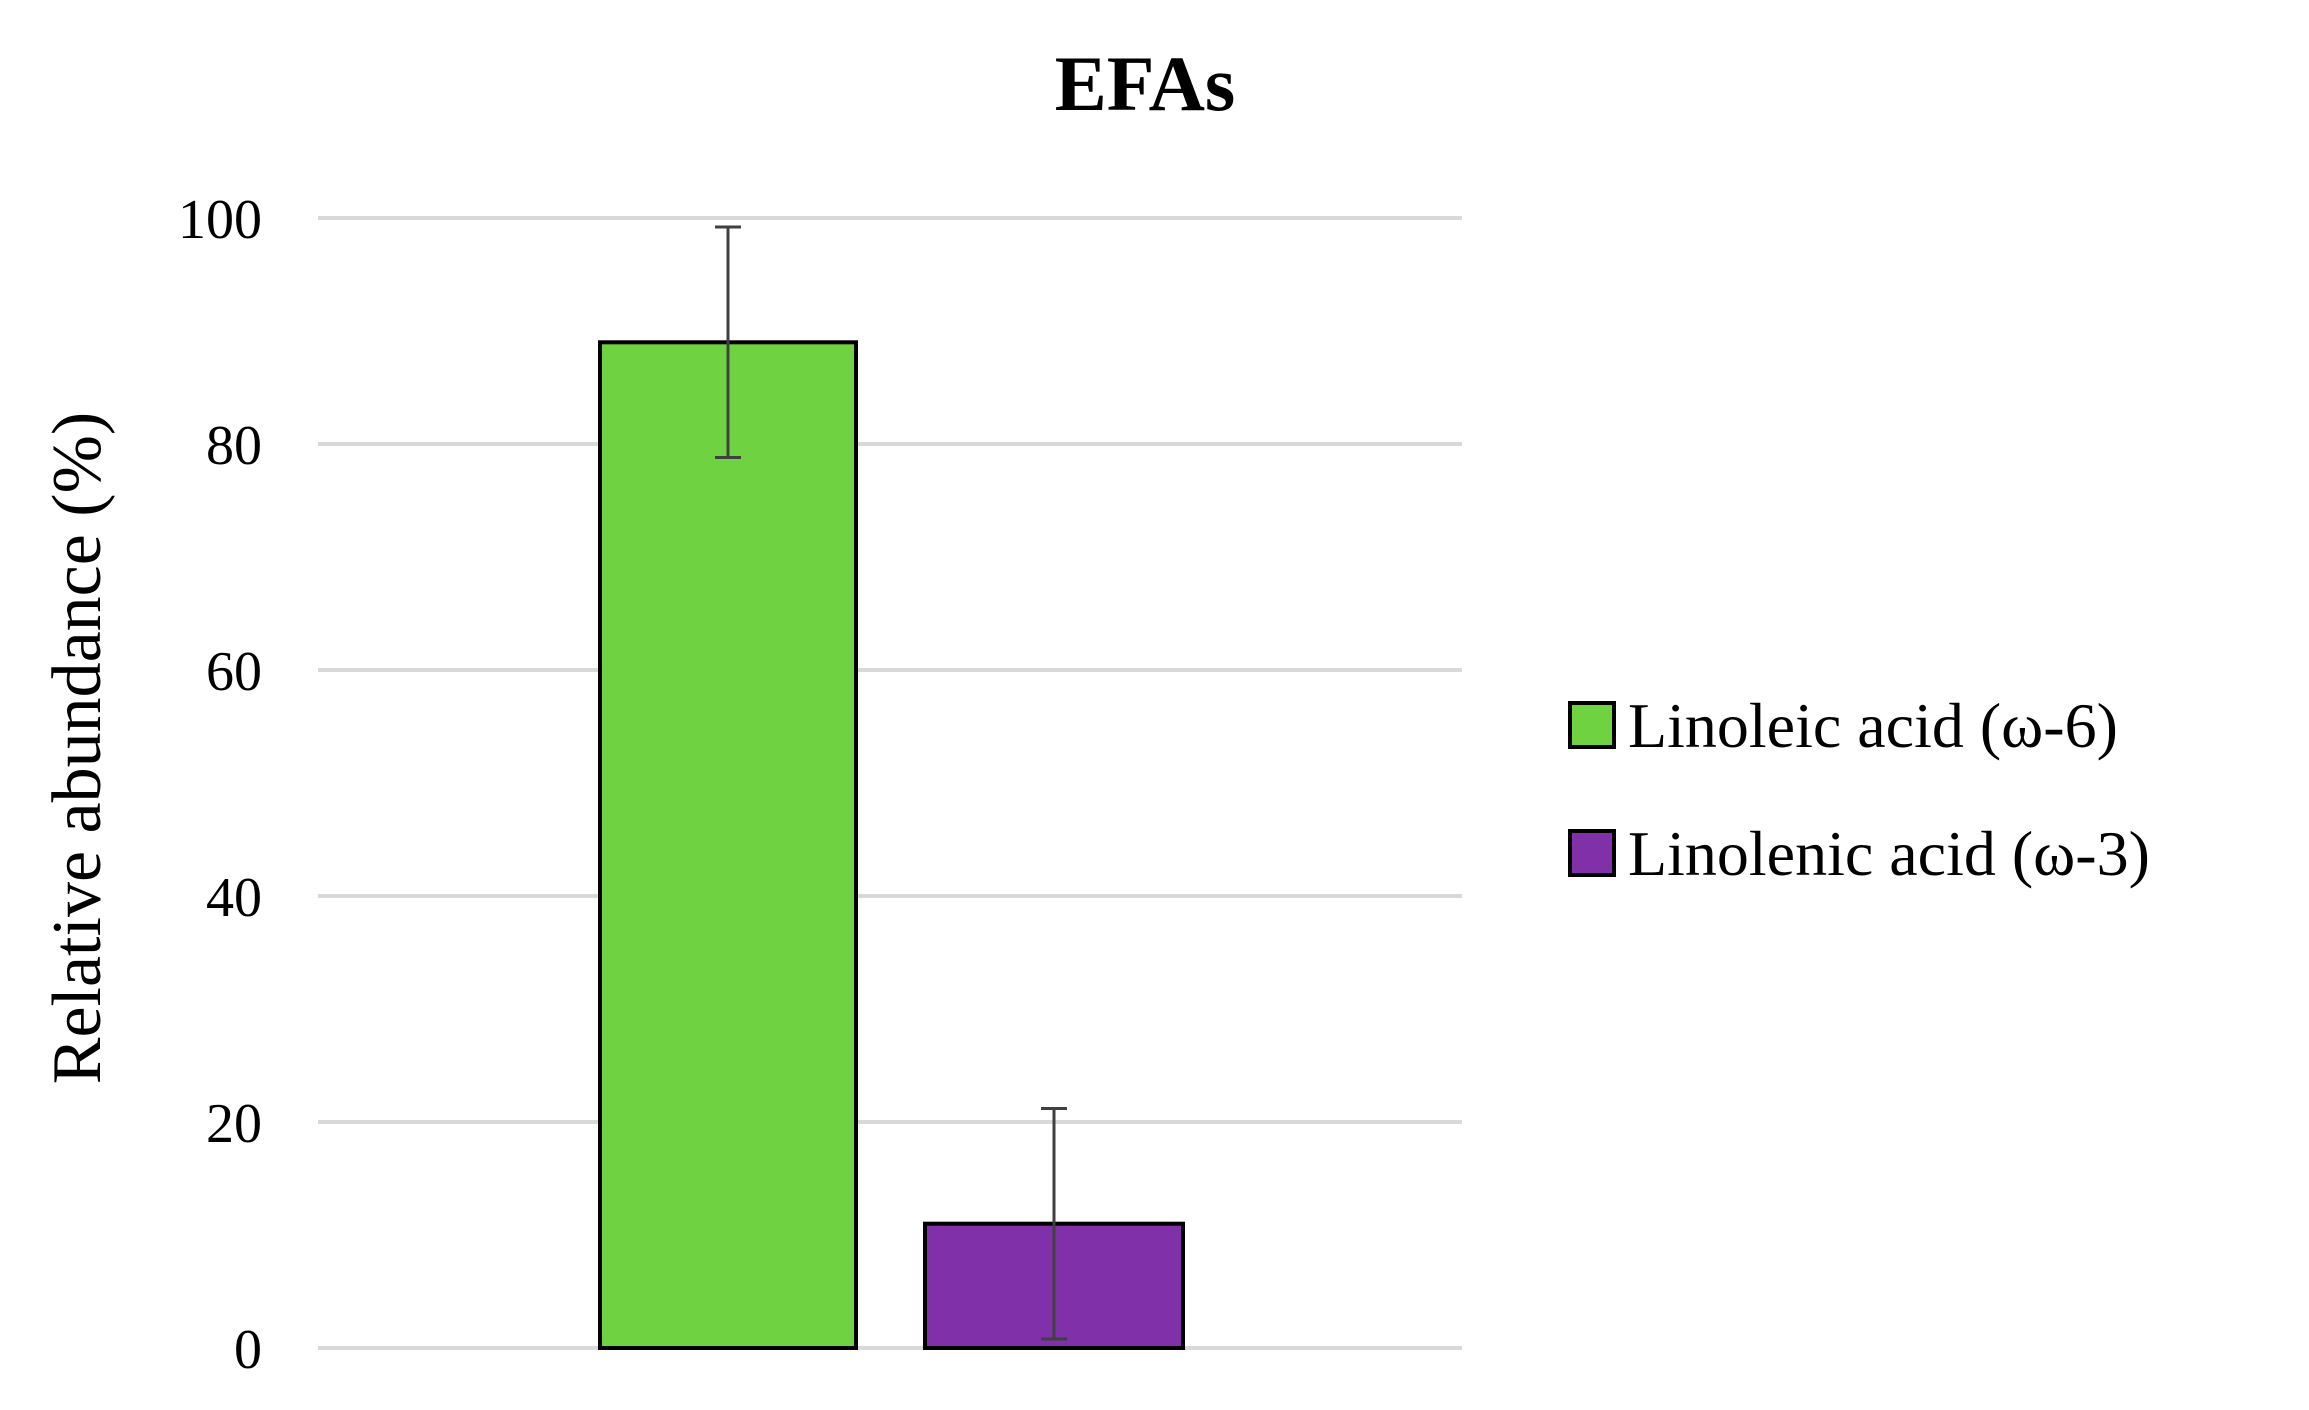 The image size is (2309, 1410). What do you see at coordinates (234, 1124) in the screenshot?
I see `y-tick-label: 20` at bounding box center [234, 1124].